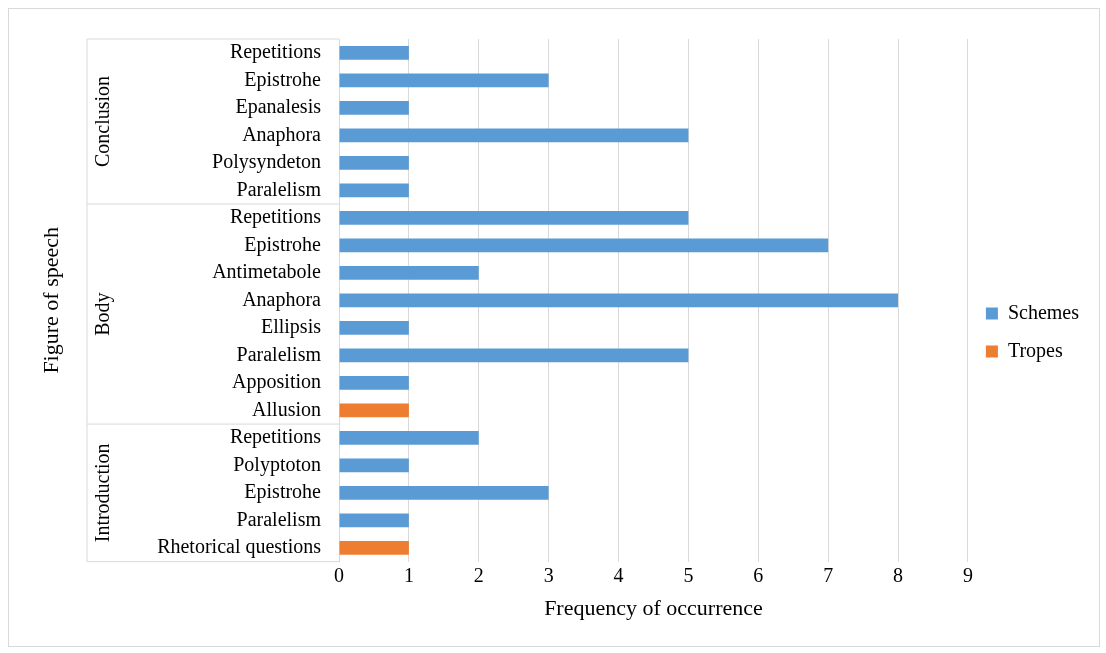 The width and height of the screenshot is (1106, 653). I want to click on x-axis-title: Frequency of occurrence, so click(653, 607).